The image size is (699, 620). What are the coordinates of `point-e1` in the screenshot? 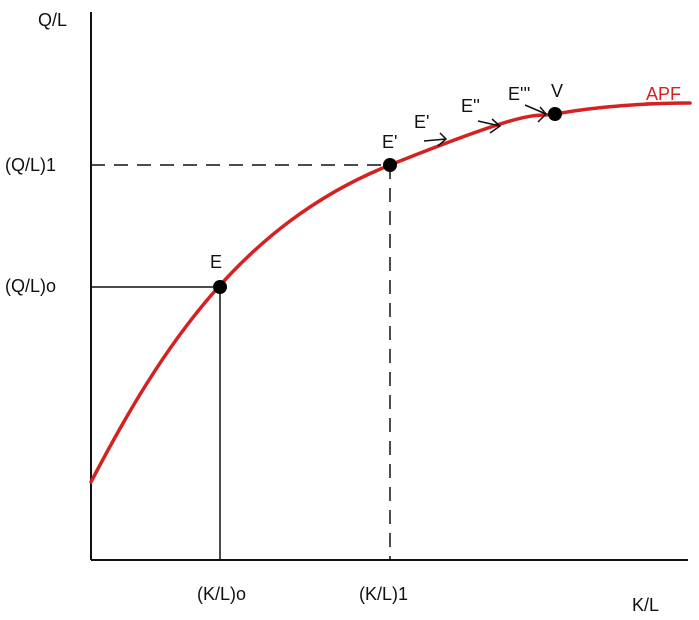 It's located at (390, 165).